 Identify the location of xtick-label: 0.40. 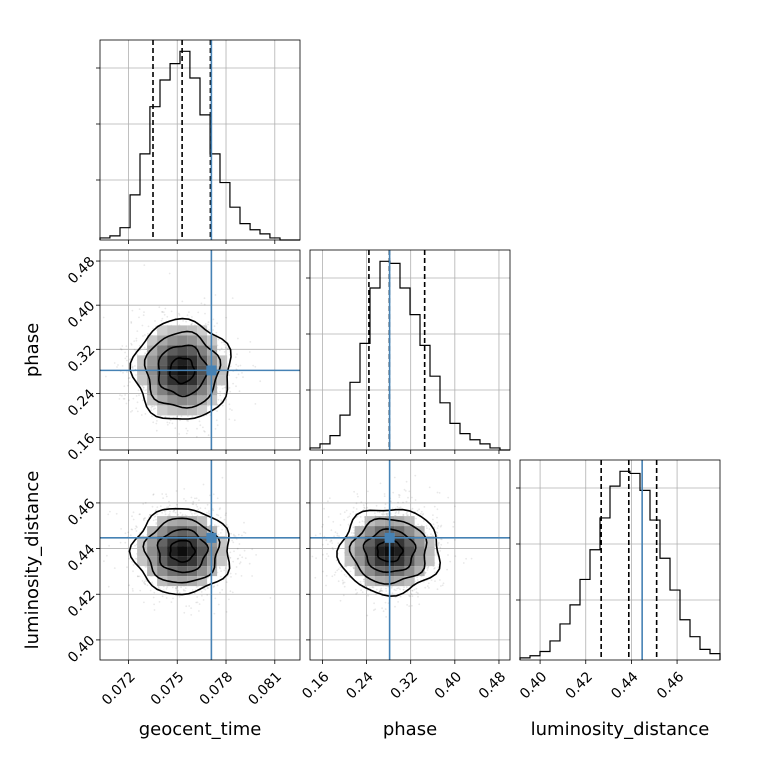
(448, 685).